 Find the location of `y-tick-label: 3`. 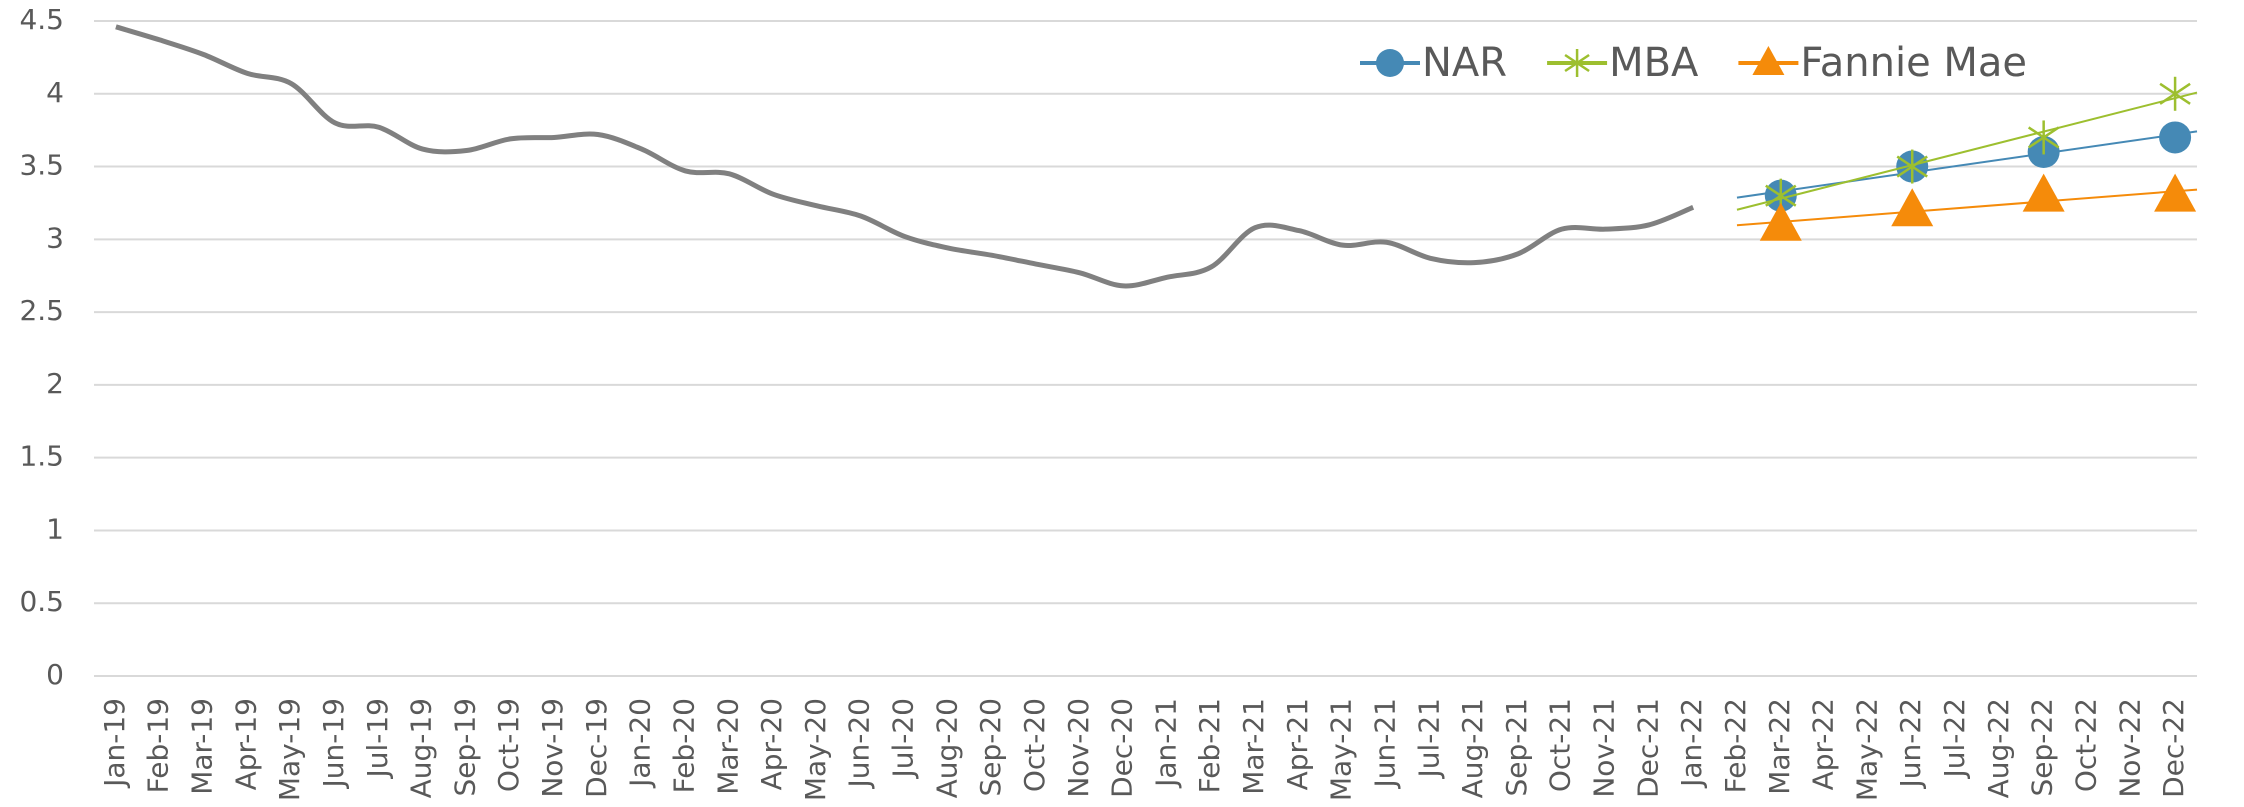

y-tick-label: 3 is located at coordinates (55, 237).